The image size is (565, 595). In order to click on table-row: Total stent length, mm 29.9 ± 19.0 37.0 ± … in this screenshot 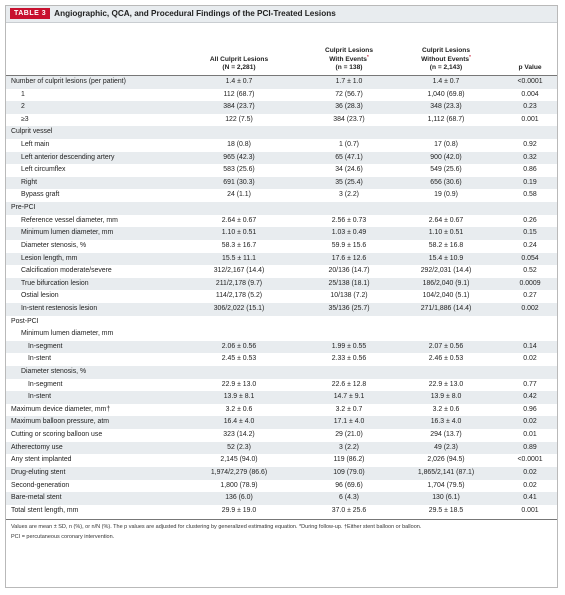, I will do `click(281, 511)`.